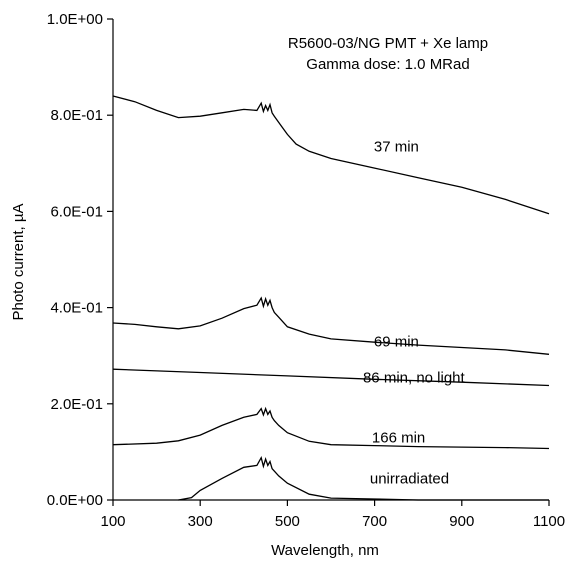 The image size is (573, 572). I want to click on x-tick-label: 100, so click(112, 521).